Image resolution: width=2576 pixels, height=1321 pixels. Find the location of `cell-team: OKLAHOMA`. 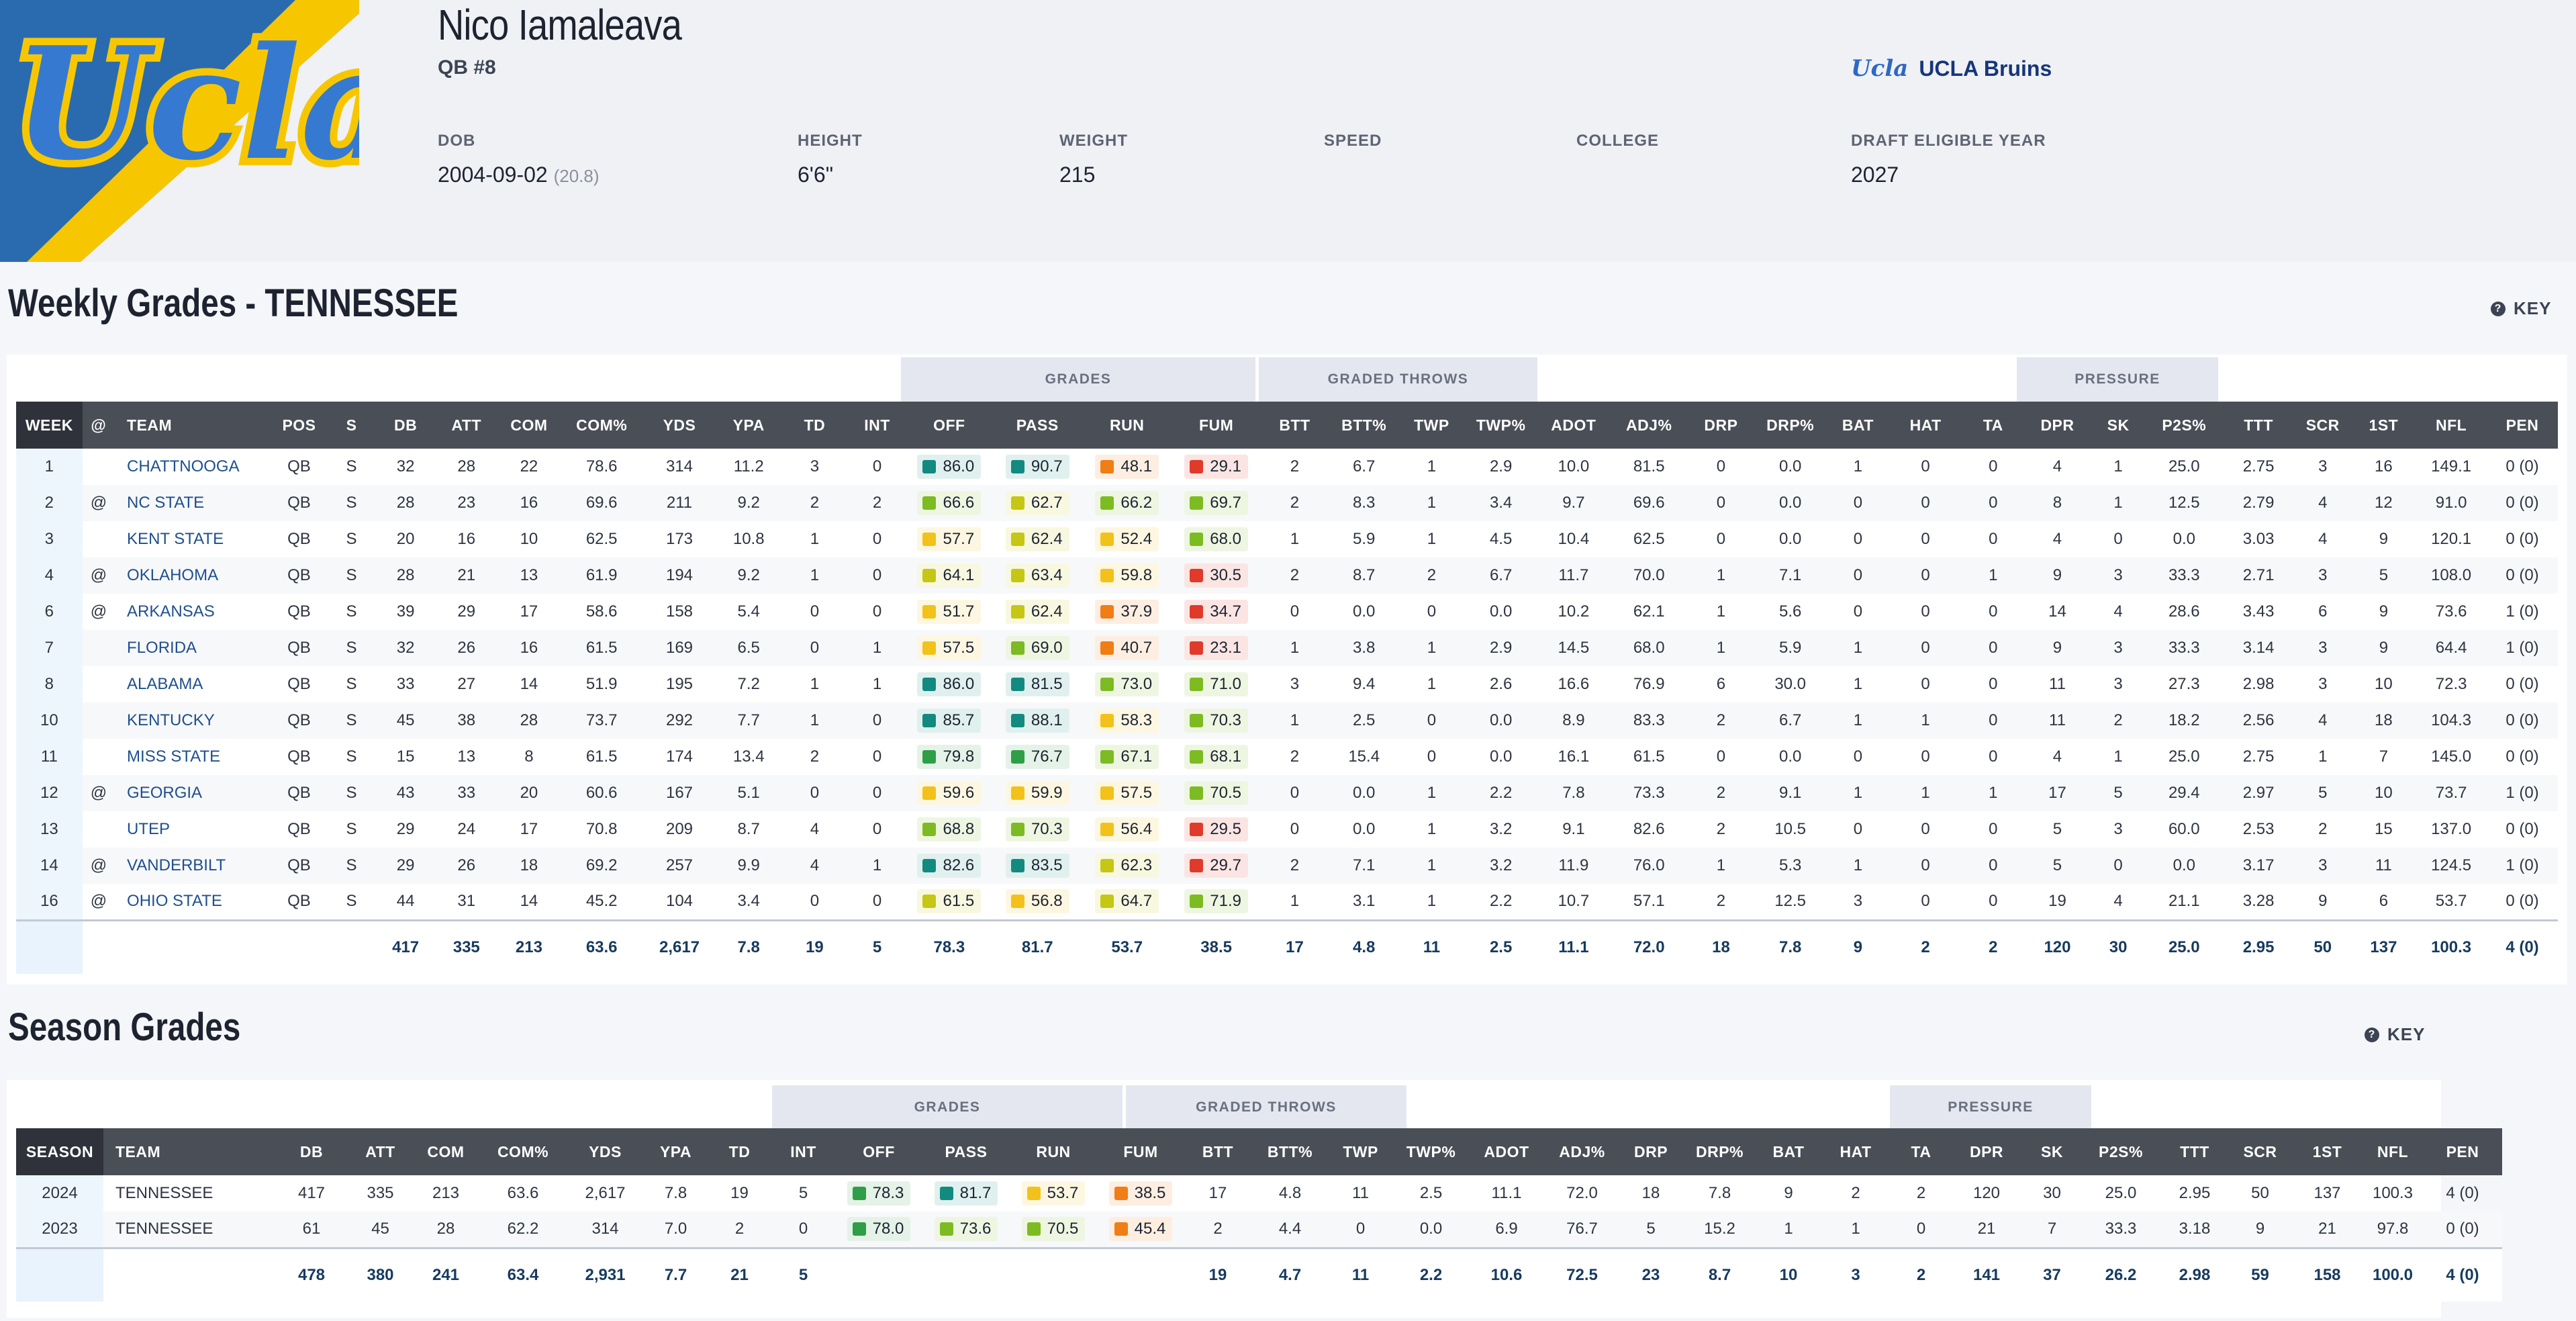

cell-team: OKLAHOMA is located at coordinates (193, 575).